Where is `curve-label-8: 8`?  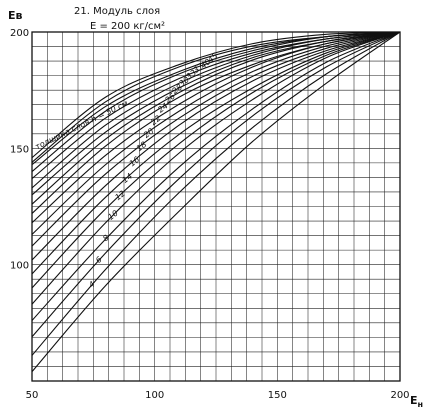
curve-label-8: 8 is located at coordinates (106, 238).